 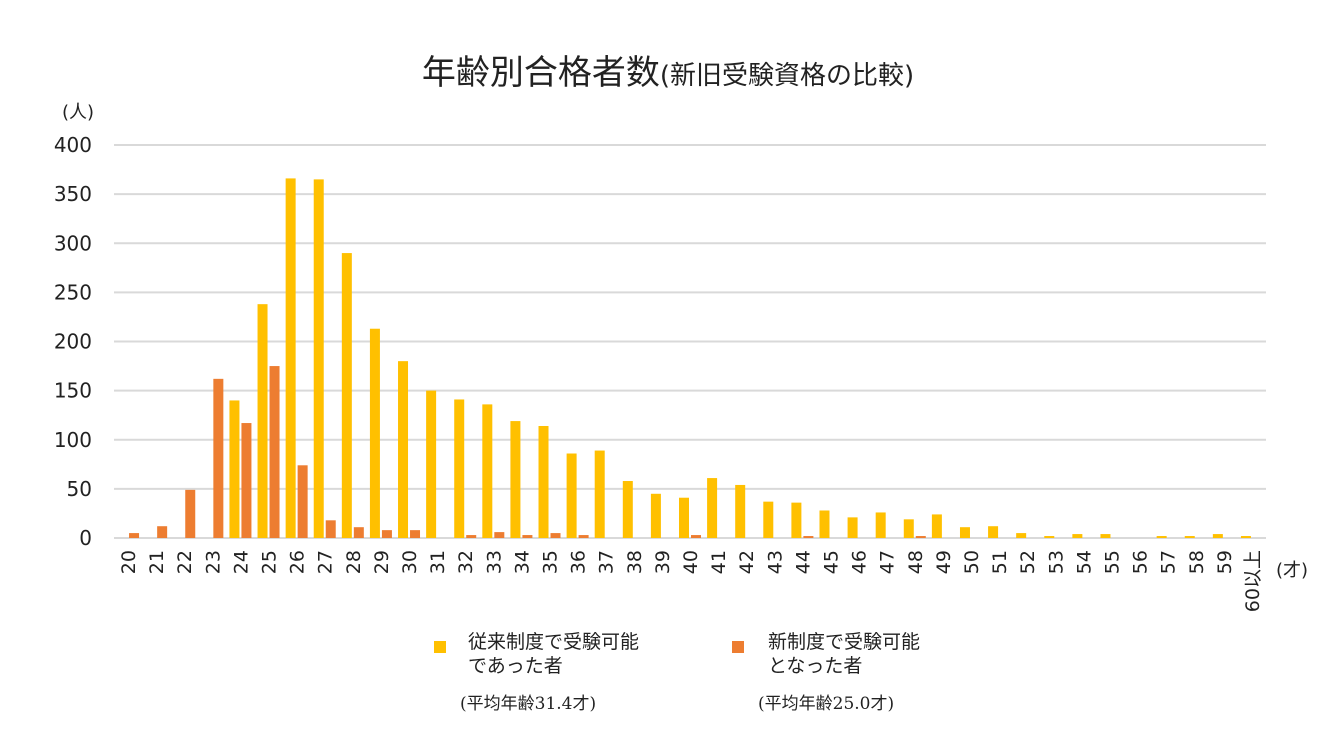 What do you see at coordinates (326, 562) in the screenshot?
I see `x-tick-label: 27` at bounding box center [326, 562].